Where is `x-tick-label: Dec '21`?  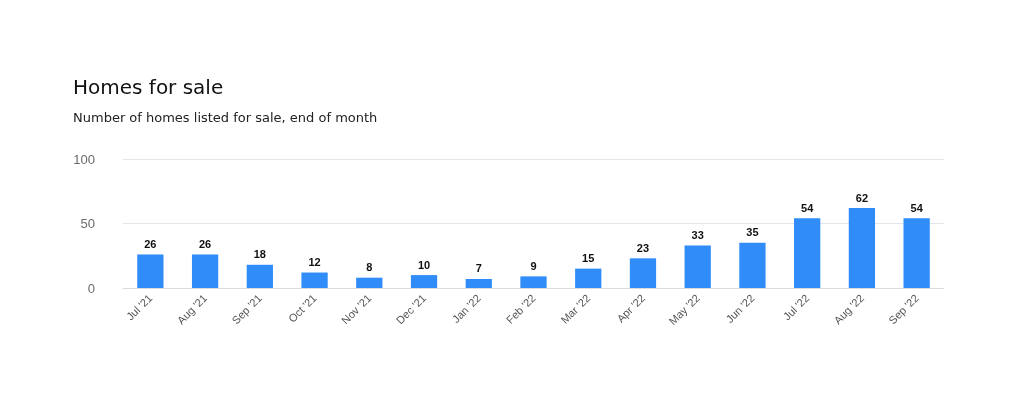
x-tick-label: Dec '21 is located at coordinates (411, 309).